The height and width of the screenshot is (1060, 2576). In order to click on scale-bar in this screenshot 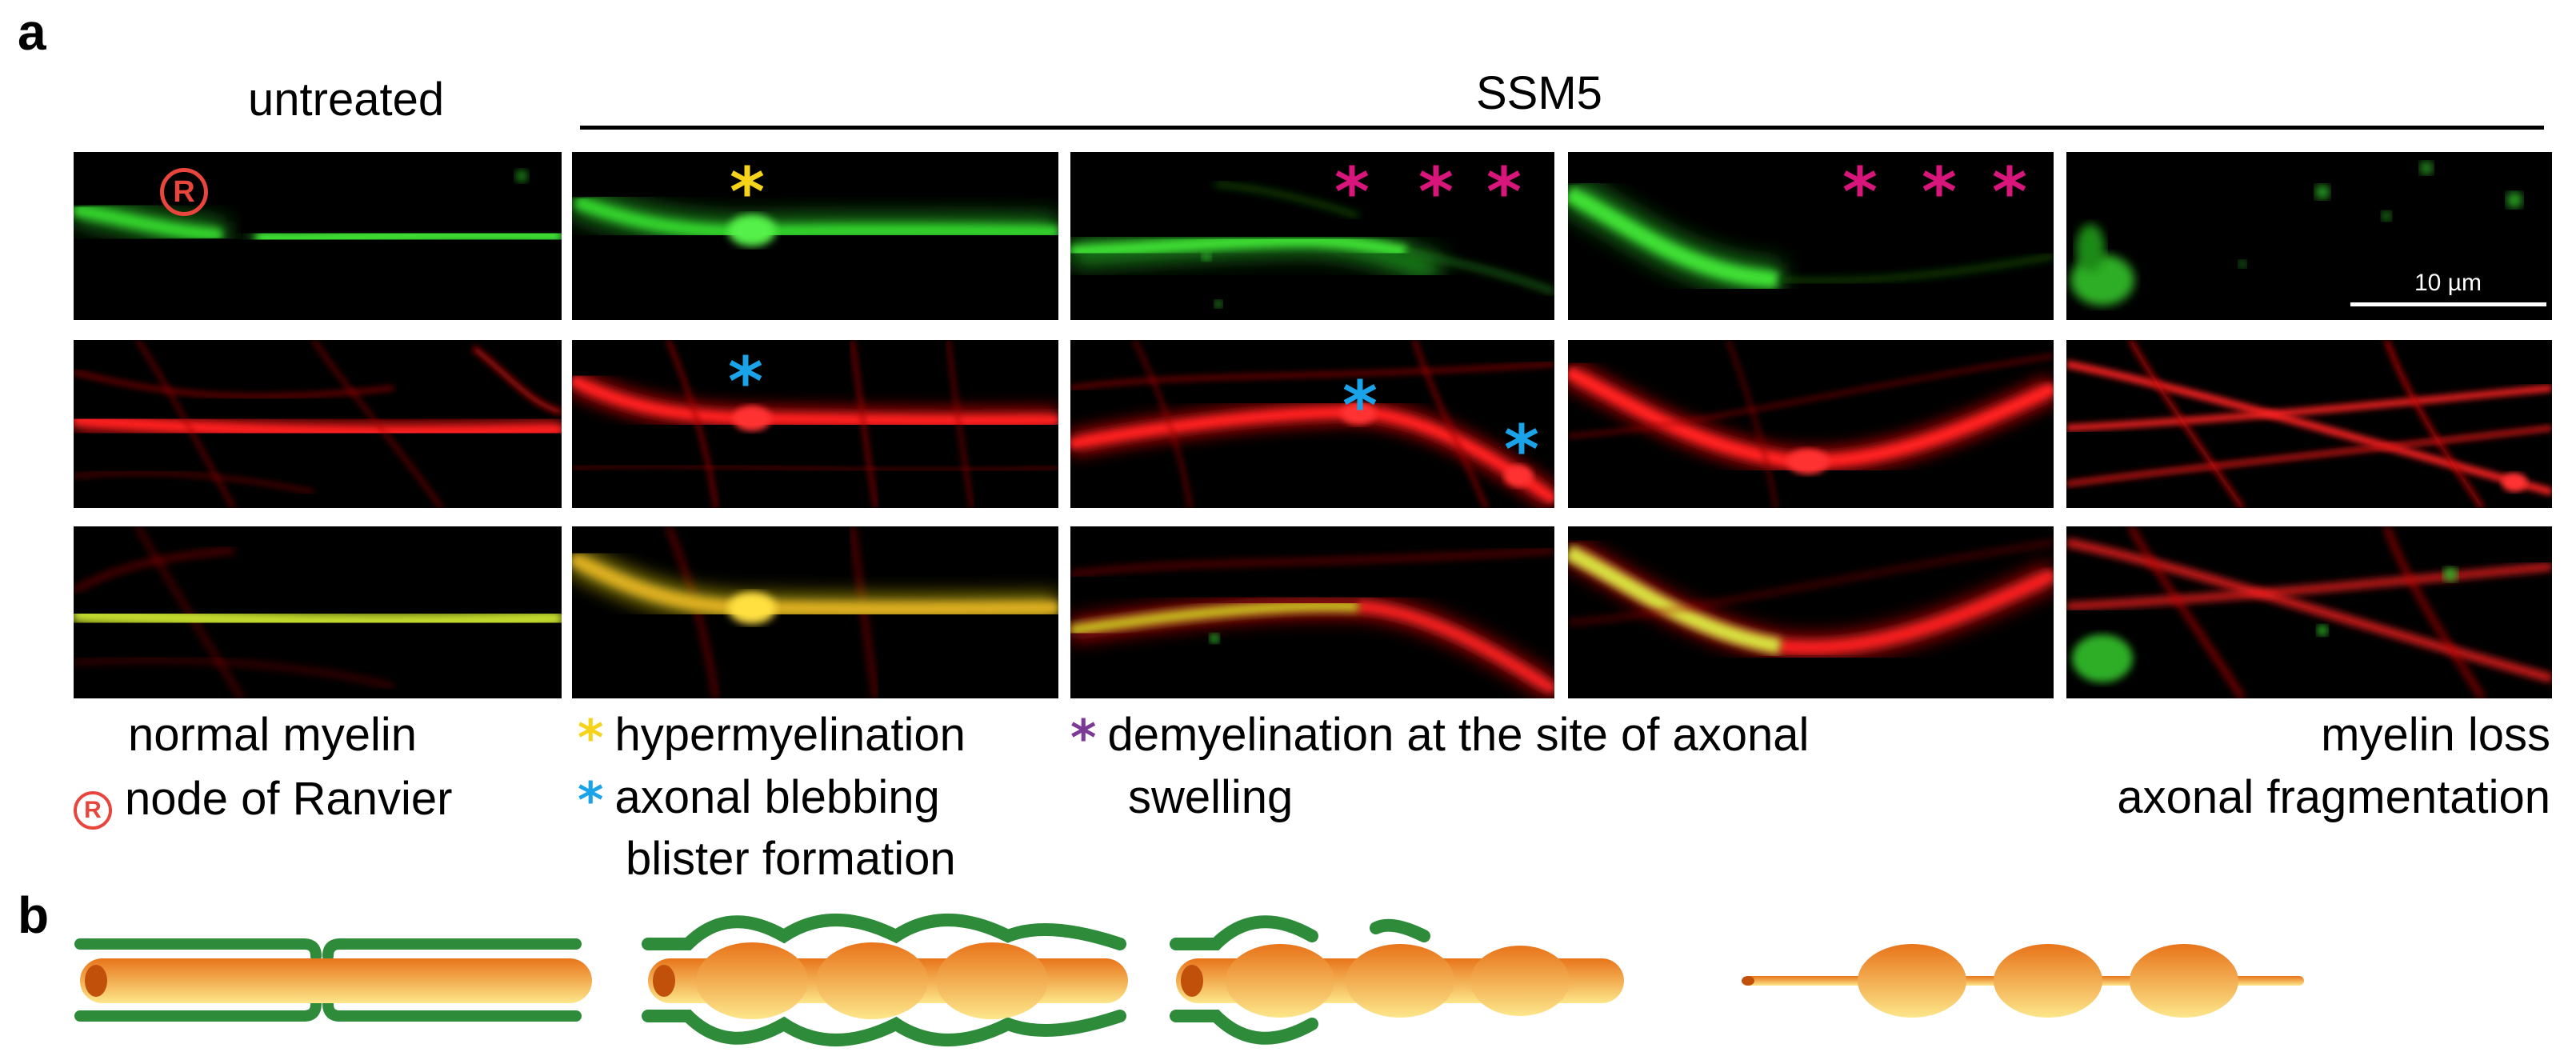, I will do `click(2448, 304)`.